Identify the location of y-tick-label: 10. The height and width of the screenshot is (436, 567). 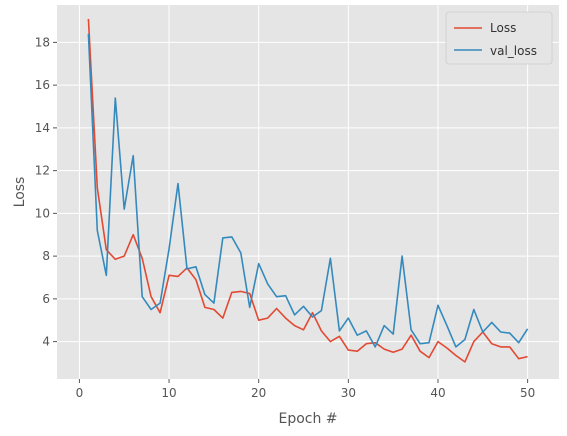
(42, 213).